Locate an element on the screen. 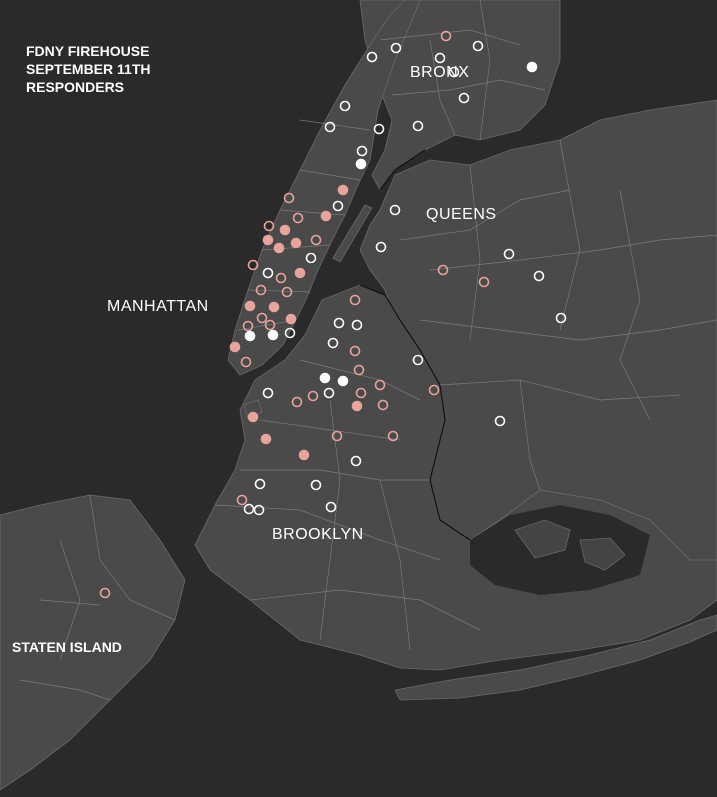  borough-label-staten-island: STATEN ISLAND is located at coordinates (67, 647).